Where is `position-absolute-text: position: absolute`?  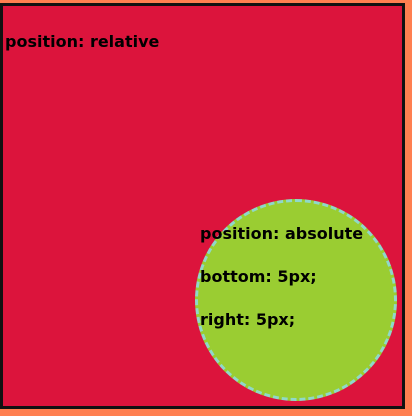 position-absolute-text: position: absolute is located at coordinates (282, 233).